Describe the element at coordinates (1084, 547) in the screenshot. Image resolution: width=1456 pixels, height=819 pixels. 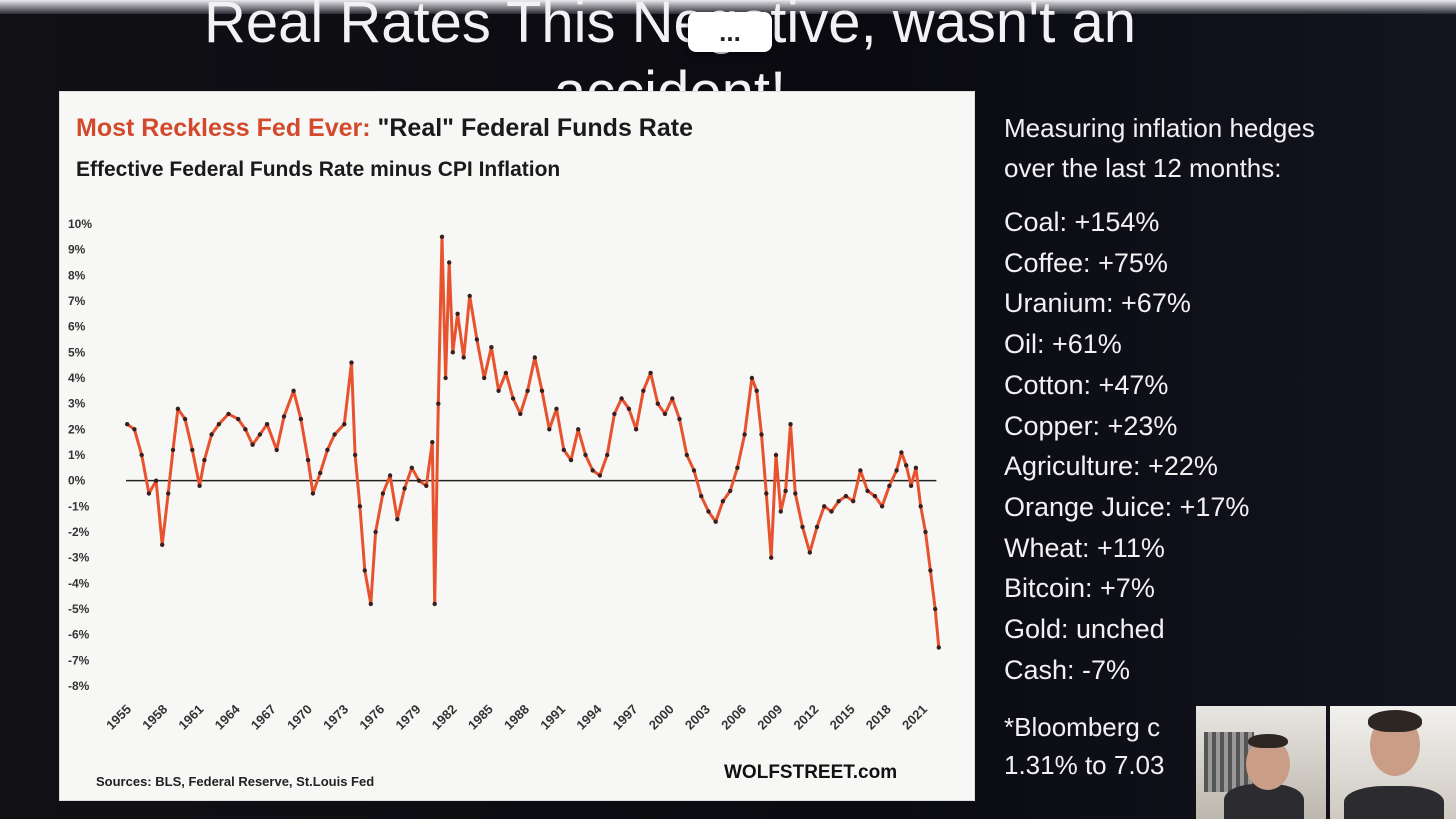
I see `hedge-item-wheat: Wheat: +11%` at that location.